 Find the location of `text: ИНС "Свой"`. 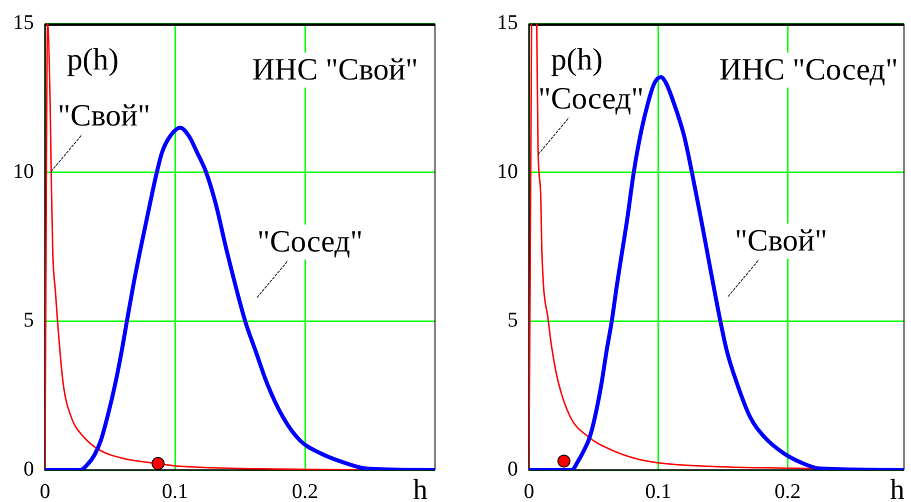

text: ИНС "Свой" is located at coordinates (335, 69).